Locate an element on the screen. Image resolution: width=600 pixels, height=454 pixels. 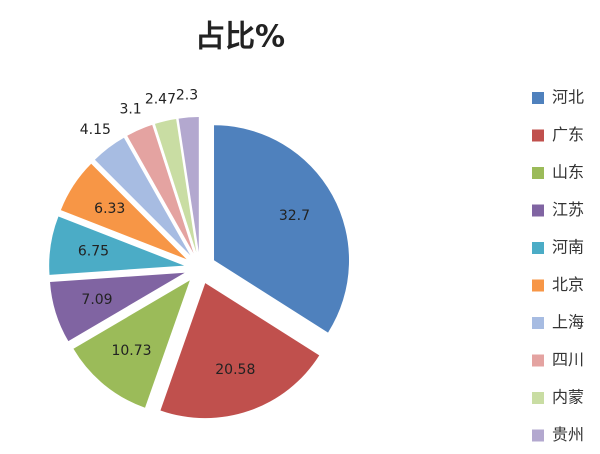
legend-text: 内蒙 is located at coordinates (568, 397).